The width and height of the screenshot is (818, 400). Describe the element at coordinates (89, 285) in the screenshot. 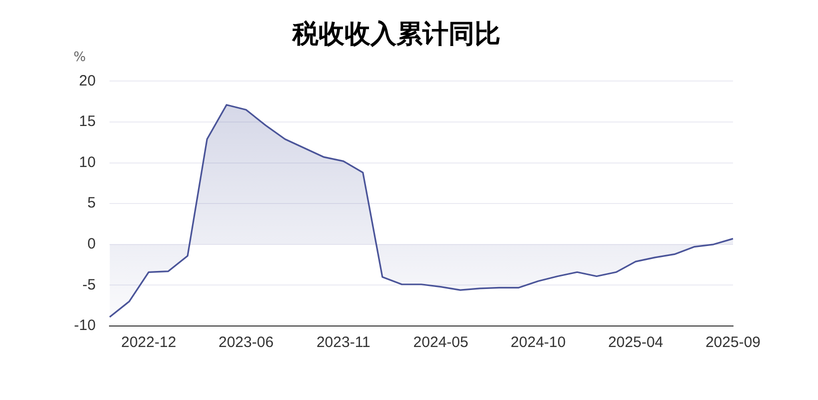

I see `y-tick-label: -5` at that location.